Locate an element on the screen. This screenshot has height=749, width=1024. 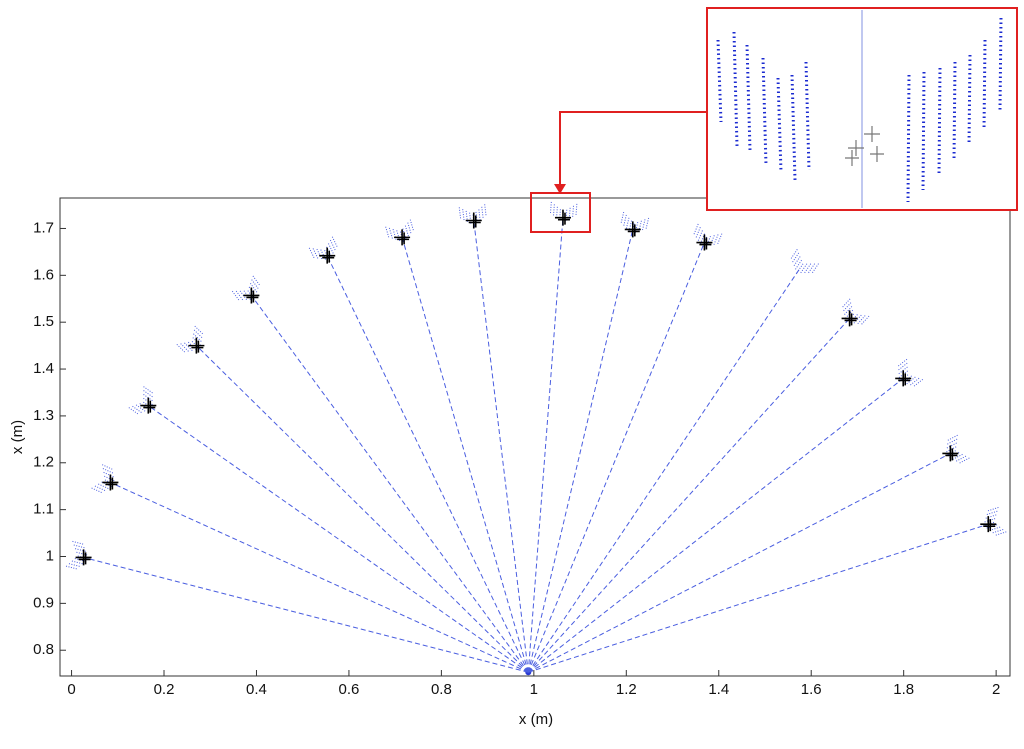
y-tick-label: 1 is located at coordinates (50, 555).